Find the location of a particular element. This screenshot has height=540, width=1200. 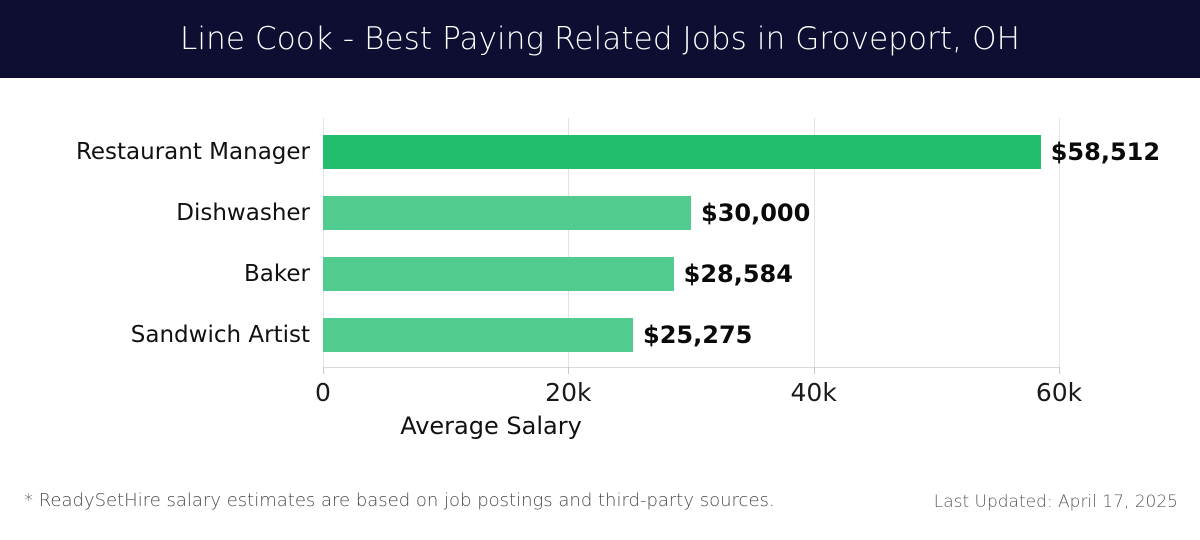

bar-row: Sandwich Artist $25,275 is located at coordinates (600, 335).